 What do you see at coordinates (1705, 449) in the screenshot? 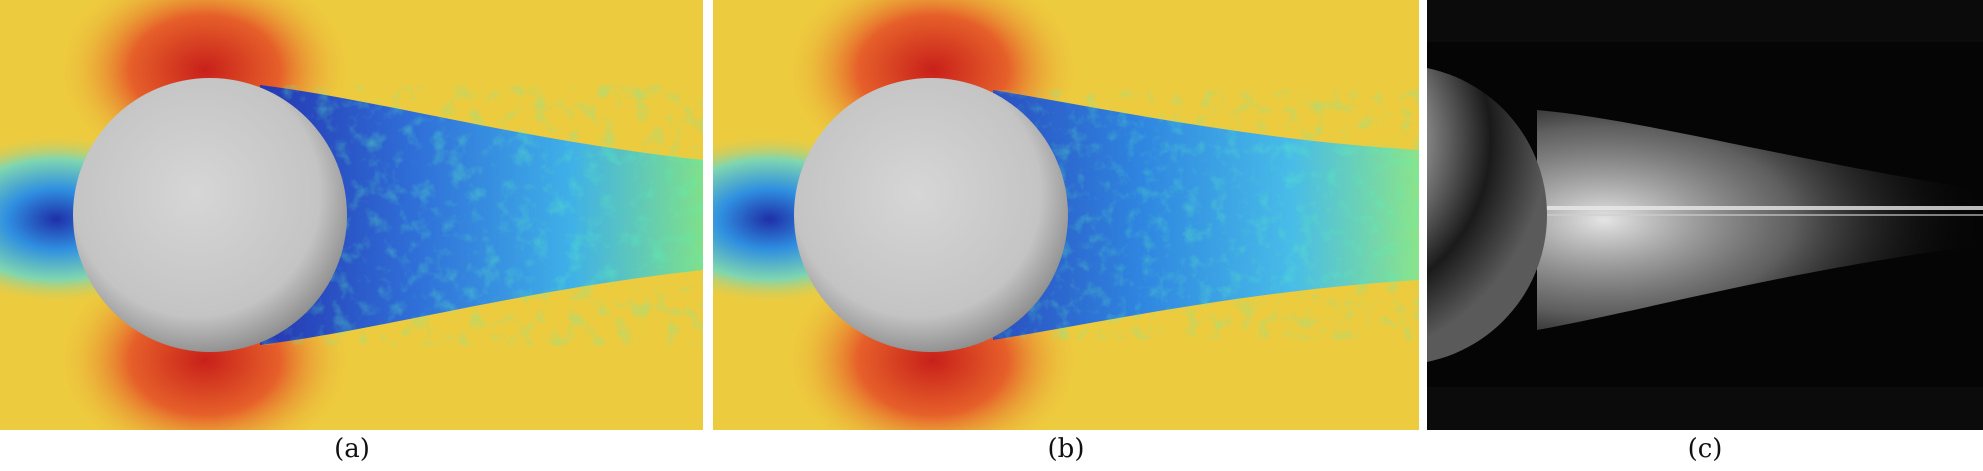
I see `caption-c: (c)` at bounding box center [1705, 449].